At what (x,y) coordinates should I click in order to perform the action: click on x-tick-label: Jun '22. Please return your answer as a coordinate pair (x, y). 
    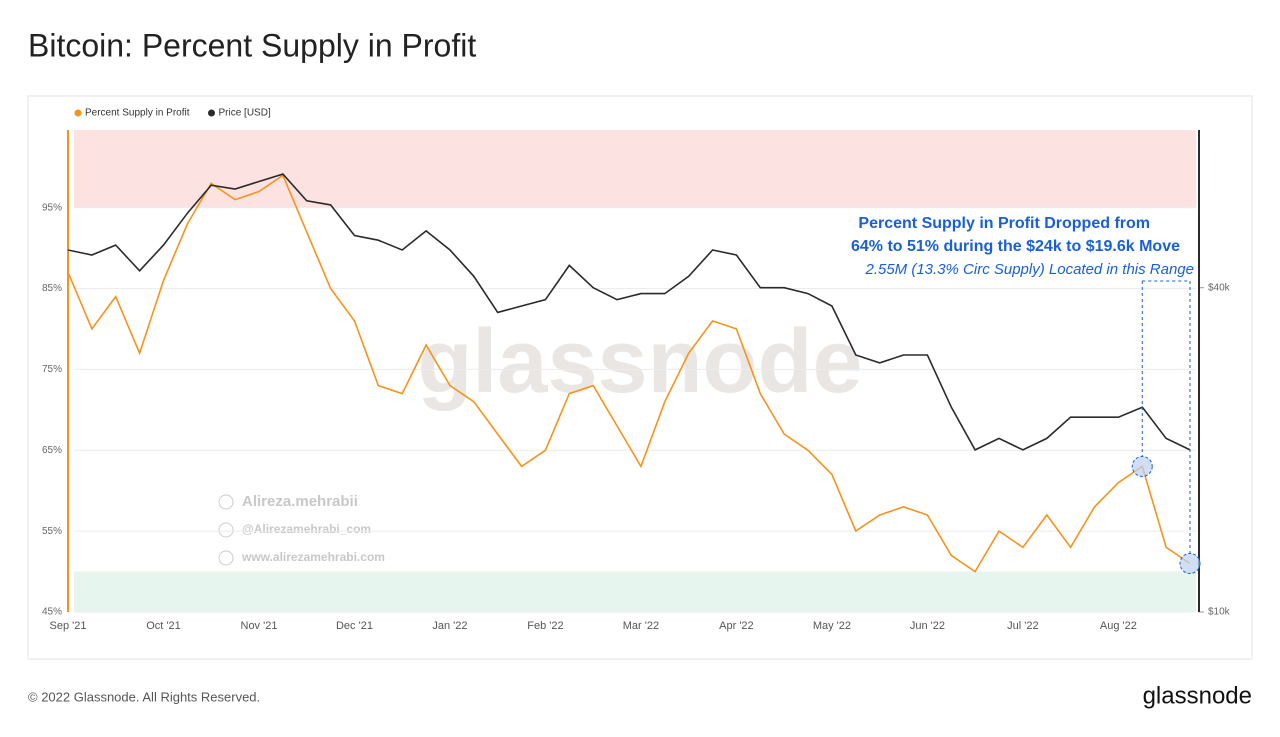
    Looking at the image, I should click on (927, 626).